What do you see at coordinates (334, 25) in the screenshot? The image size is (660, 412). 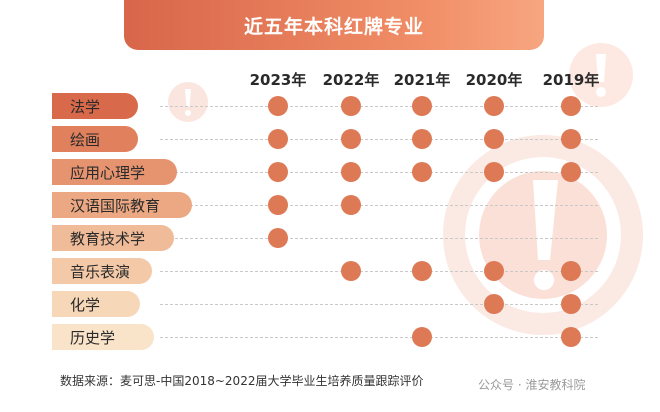 I see `chart-title: 近五年本科红牌专业` at bounding box center [334, 25].